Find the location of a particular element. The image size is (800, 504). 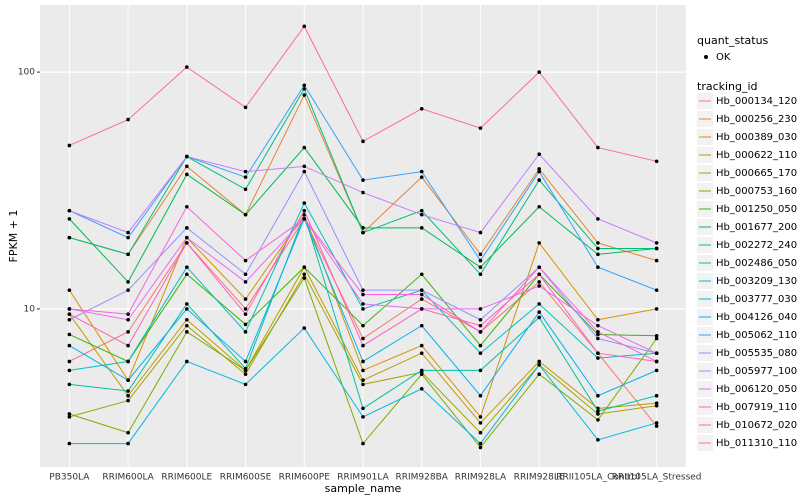

legend-label: Hb_000622_110 is located at coordinates (756, 155).